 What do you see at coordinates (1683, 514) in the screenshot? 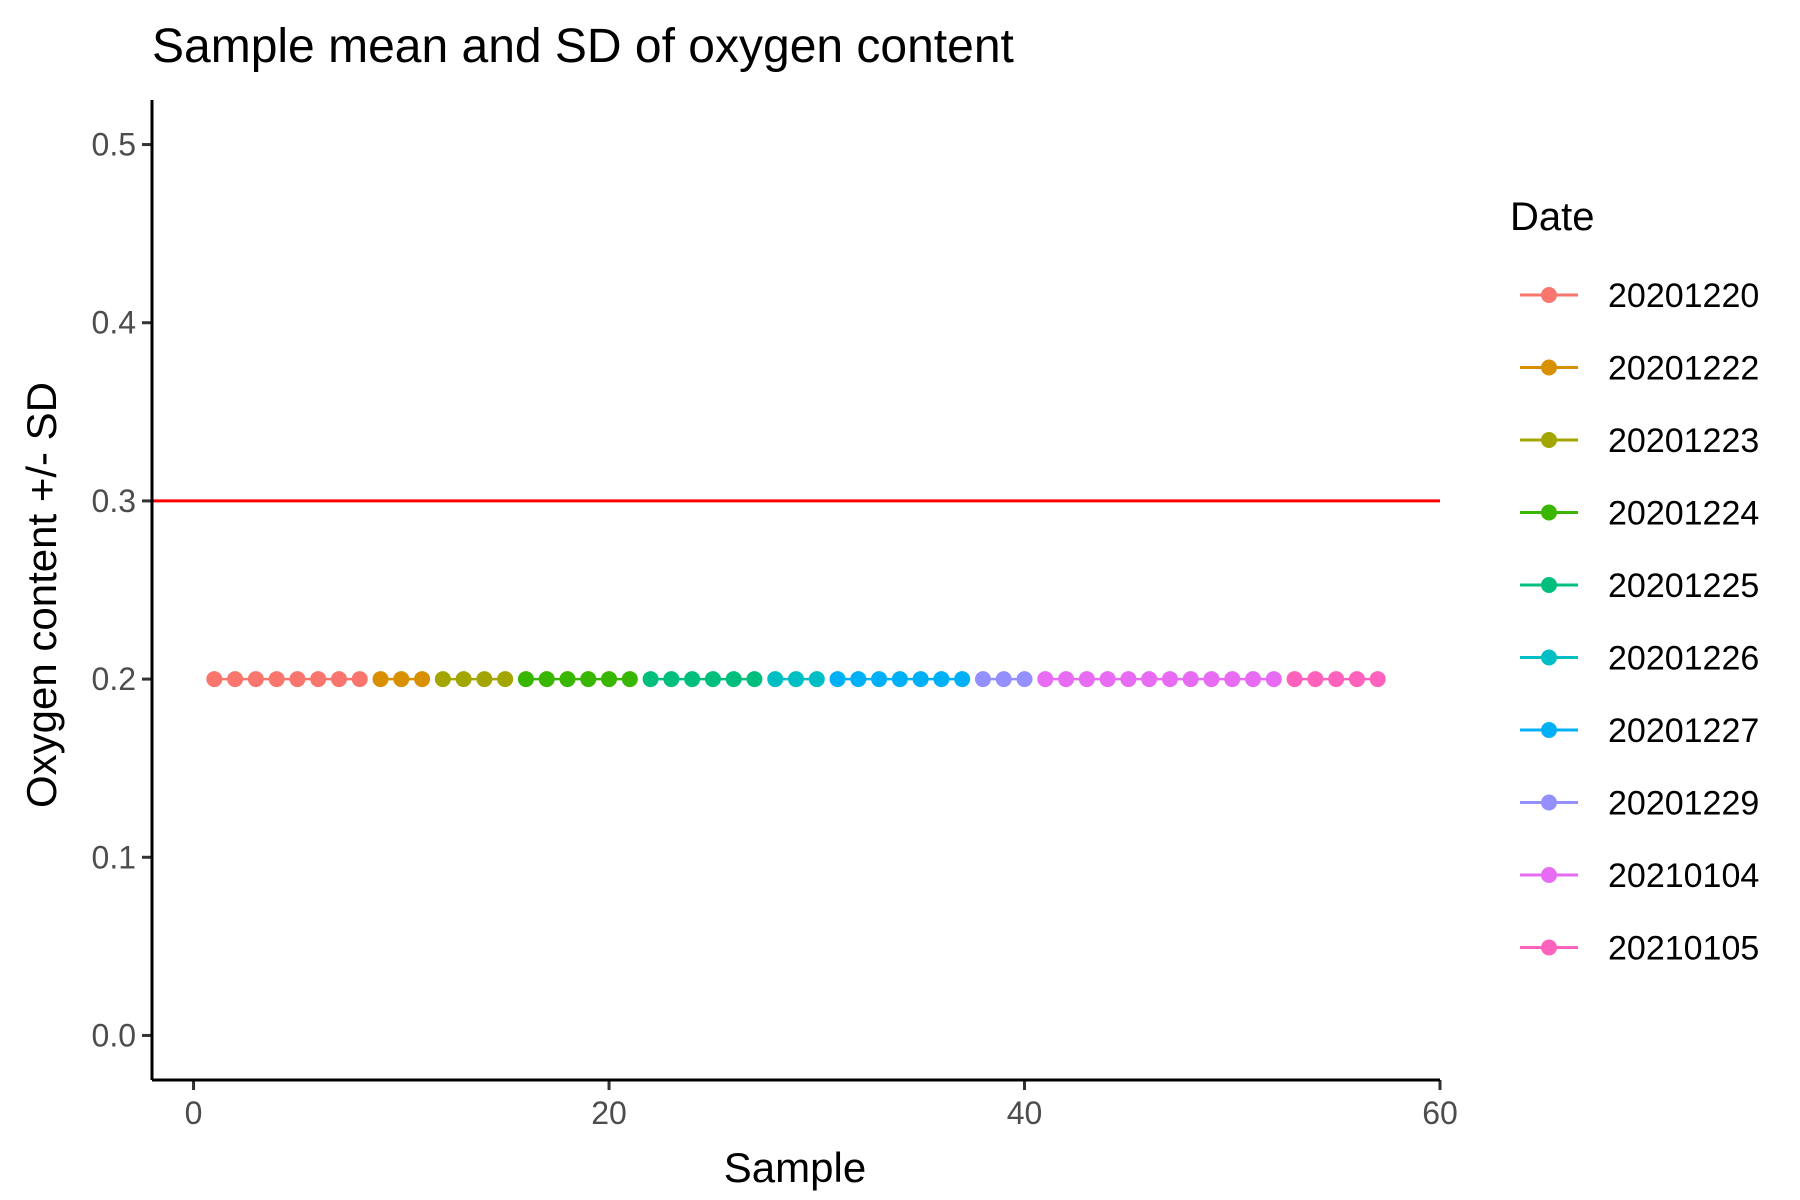
I see `legend-label: 20201224` at bounding box center [1683, 514].